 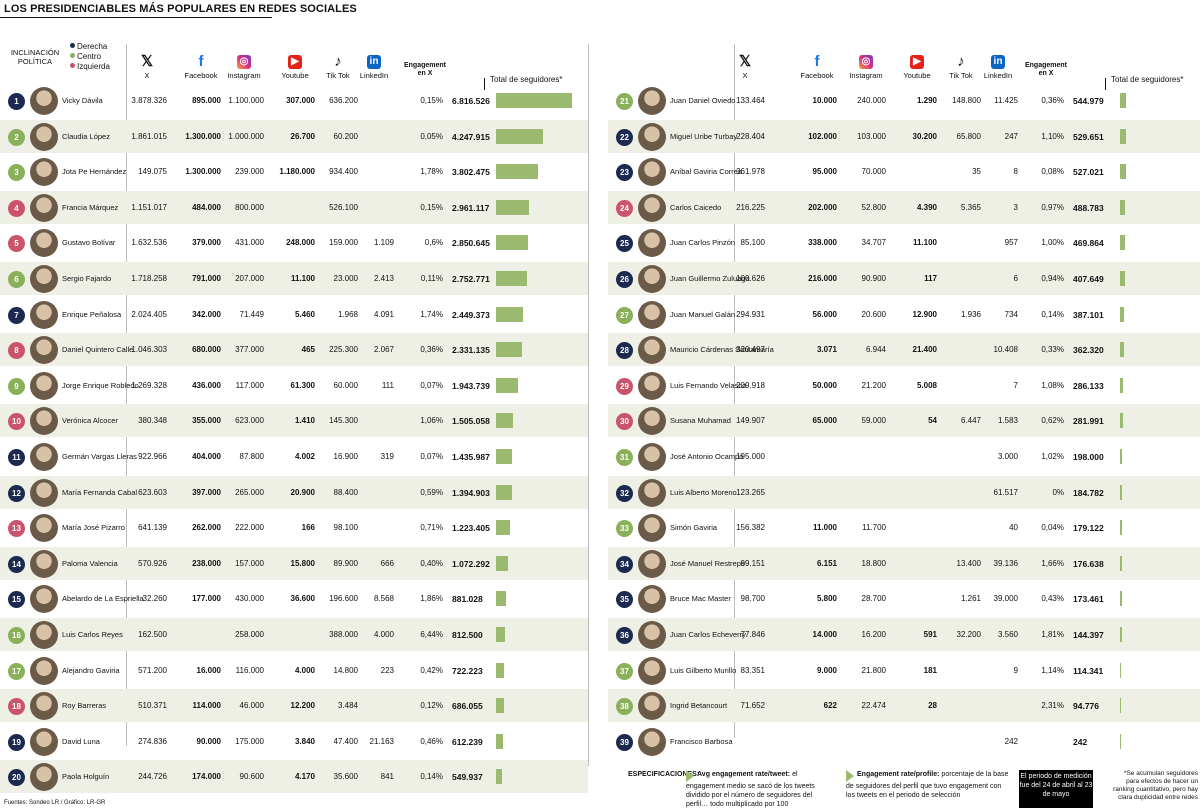 What do you see at coordinates (824, 314) in the screenshot?
I see `cell-fb: 56.000` at bounding box center [824, 314].